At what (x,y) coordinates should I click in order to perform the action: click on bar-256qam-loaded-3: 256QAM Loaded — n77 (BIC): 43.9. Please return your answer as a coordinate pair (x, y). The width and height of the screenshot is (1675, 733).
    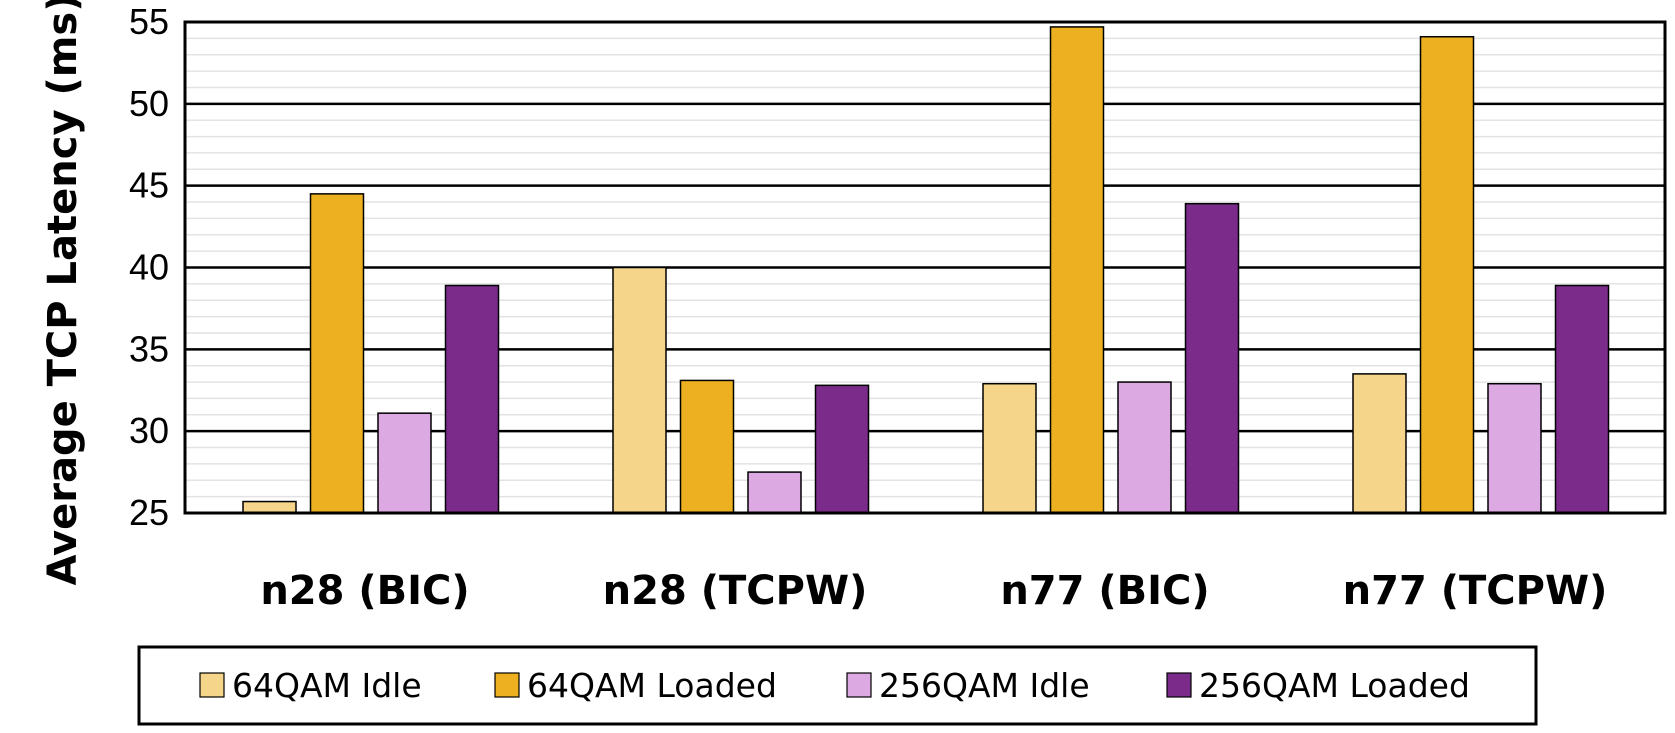
    Looking at the image, I should click on (1212, 358).